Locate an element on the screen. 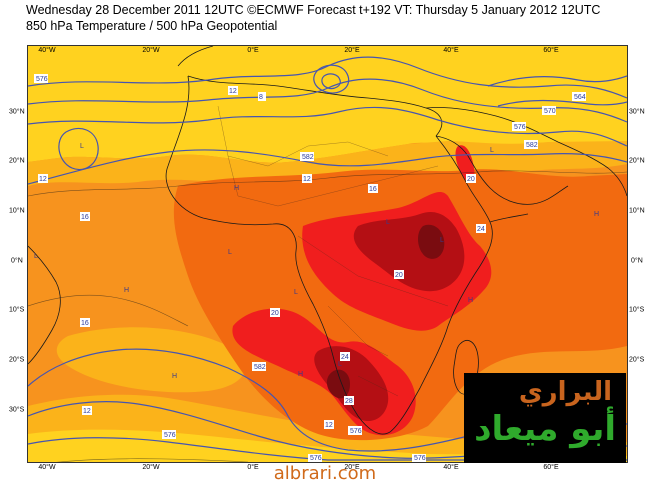  lon-label-top: 40°E is located at coordinates (451, 50).